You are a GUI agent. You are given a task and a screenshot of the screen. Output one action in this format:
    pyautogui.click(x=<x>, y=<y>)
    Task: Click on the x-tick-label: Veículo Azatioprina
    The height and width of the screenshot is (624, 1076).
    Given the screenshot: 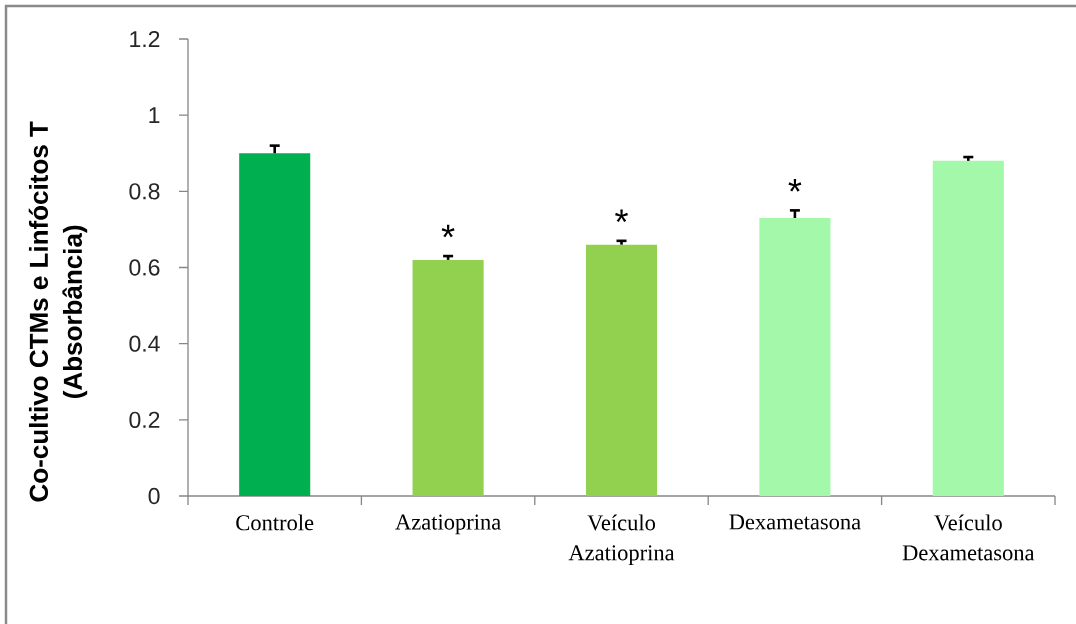 What is the action you would take?
    pyautogui.click(x=621, y=539)
    